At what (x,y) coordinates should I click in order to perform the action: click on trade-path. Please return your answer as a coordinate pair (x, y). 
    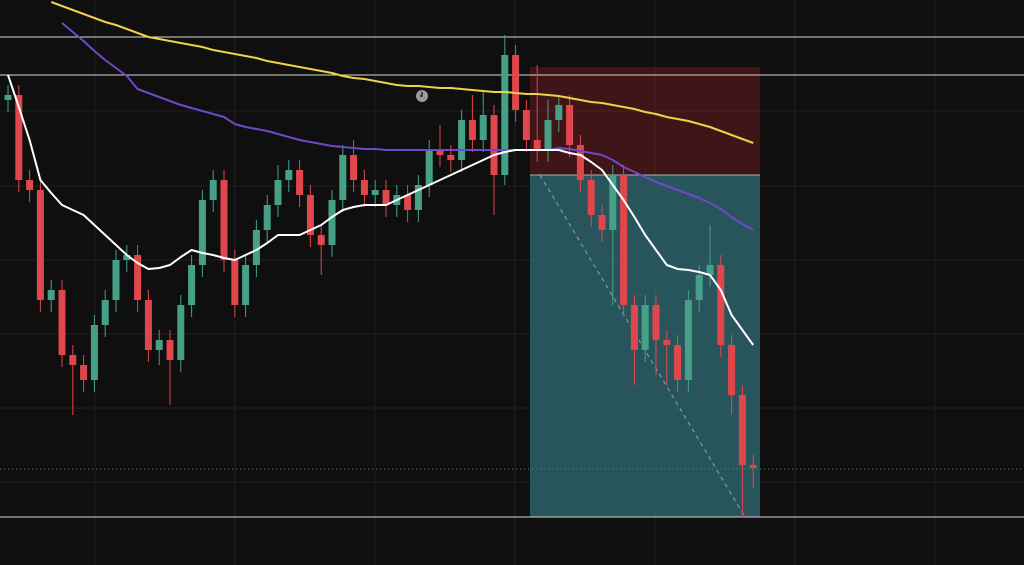
    Looking at the image, I should click on (642, 346).